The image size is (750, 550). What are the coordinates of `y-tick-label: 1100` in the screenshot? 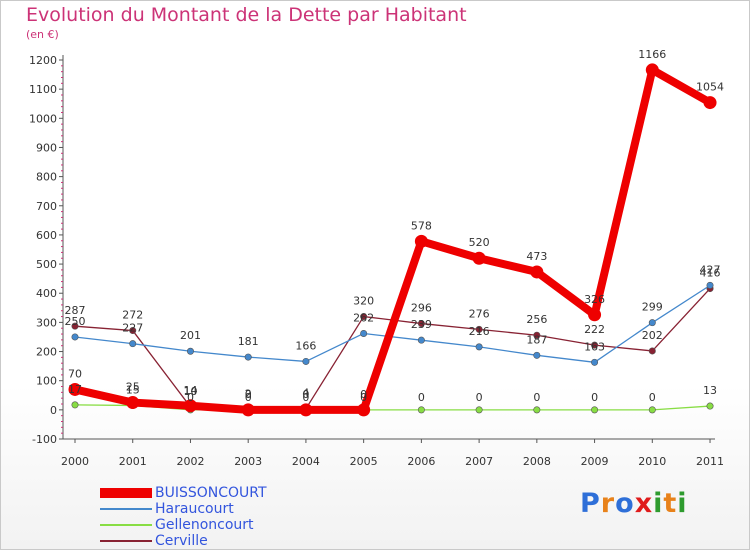 It's located at (43, 89).